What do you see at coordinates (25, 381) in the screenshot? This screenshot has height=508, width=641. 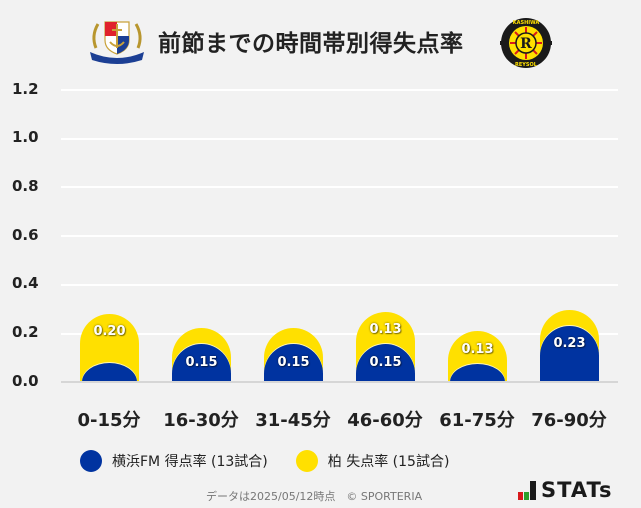 I see `y-tick-label: 0.0` at bounding box center [25, 381].